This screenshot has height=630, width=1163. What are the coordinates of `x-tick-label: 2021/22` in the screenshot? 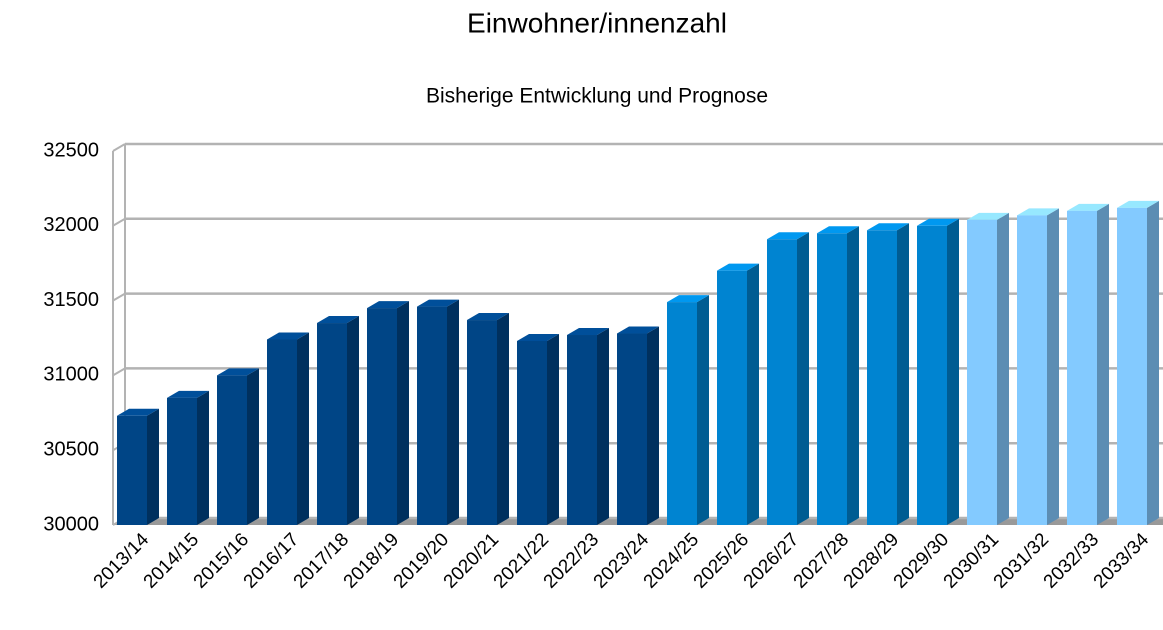 It's located at (521, 560).